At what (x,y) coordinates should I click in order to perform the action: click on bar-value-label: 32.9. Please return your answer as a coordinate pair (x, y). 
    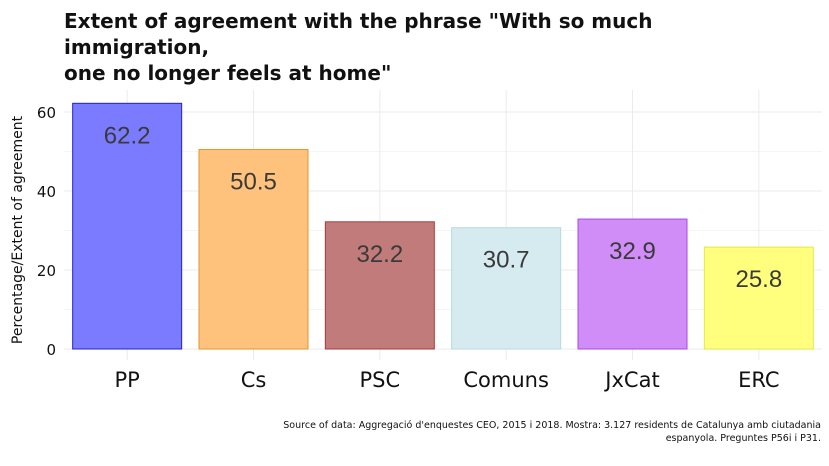
    Looking at the image, I should click on (632, 251).